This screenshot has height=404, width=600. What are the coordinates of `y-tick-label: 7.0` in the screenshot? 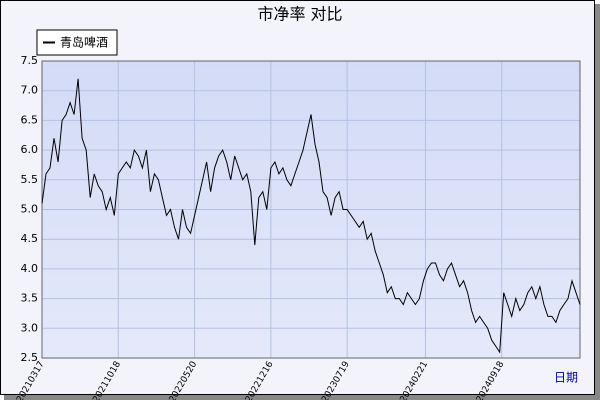 It's located at (30, 90).